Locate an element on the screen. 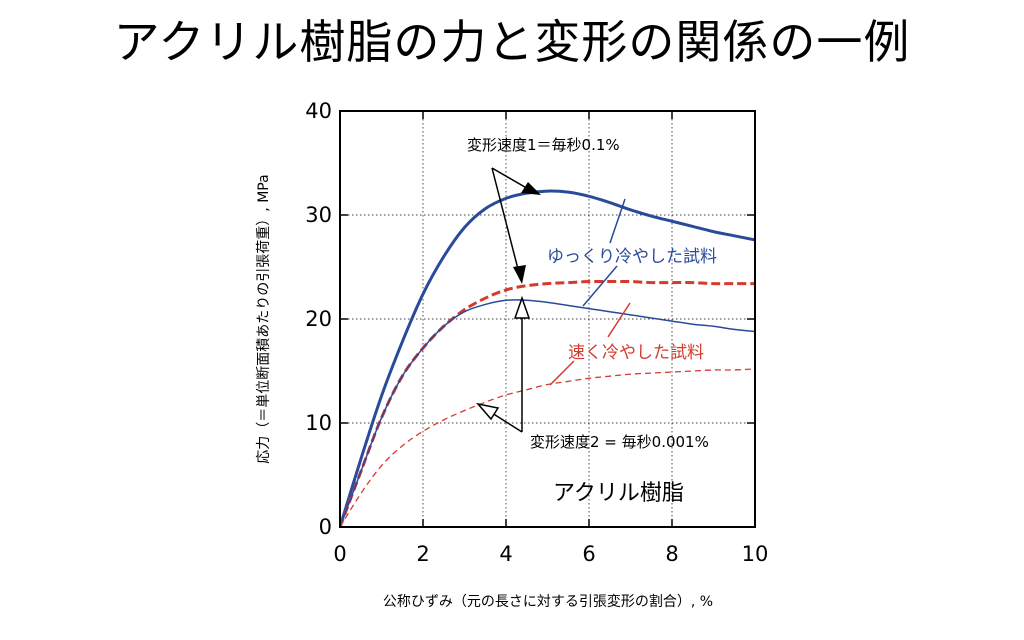  annotation-arrows is located at coordinates (553, 300).